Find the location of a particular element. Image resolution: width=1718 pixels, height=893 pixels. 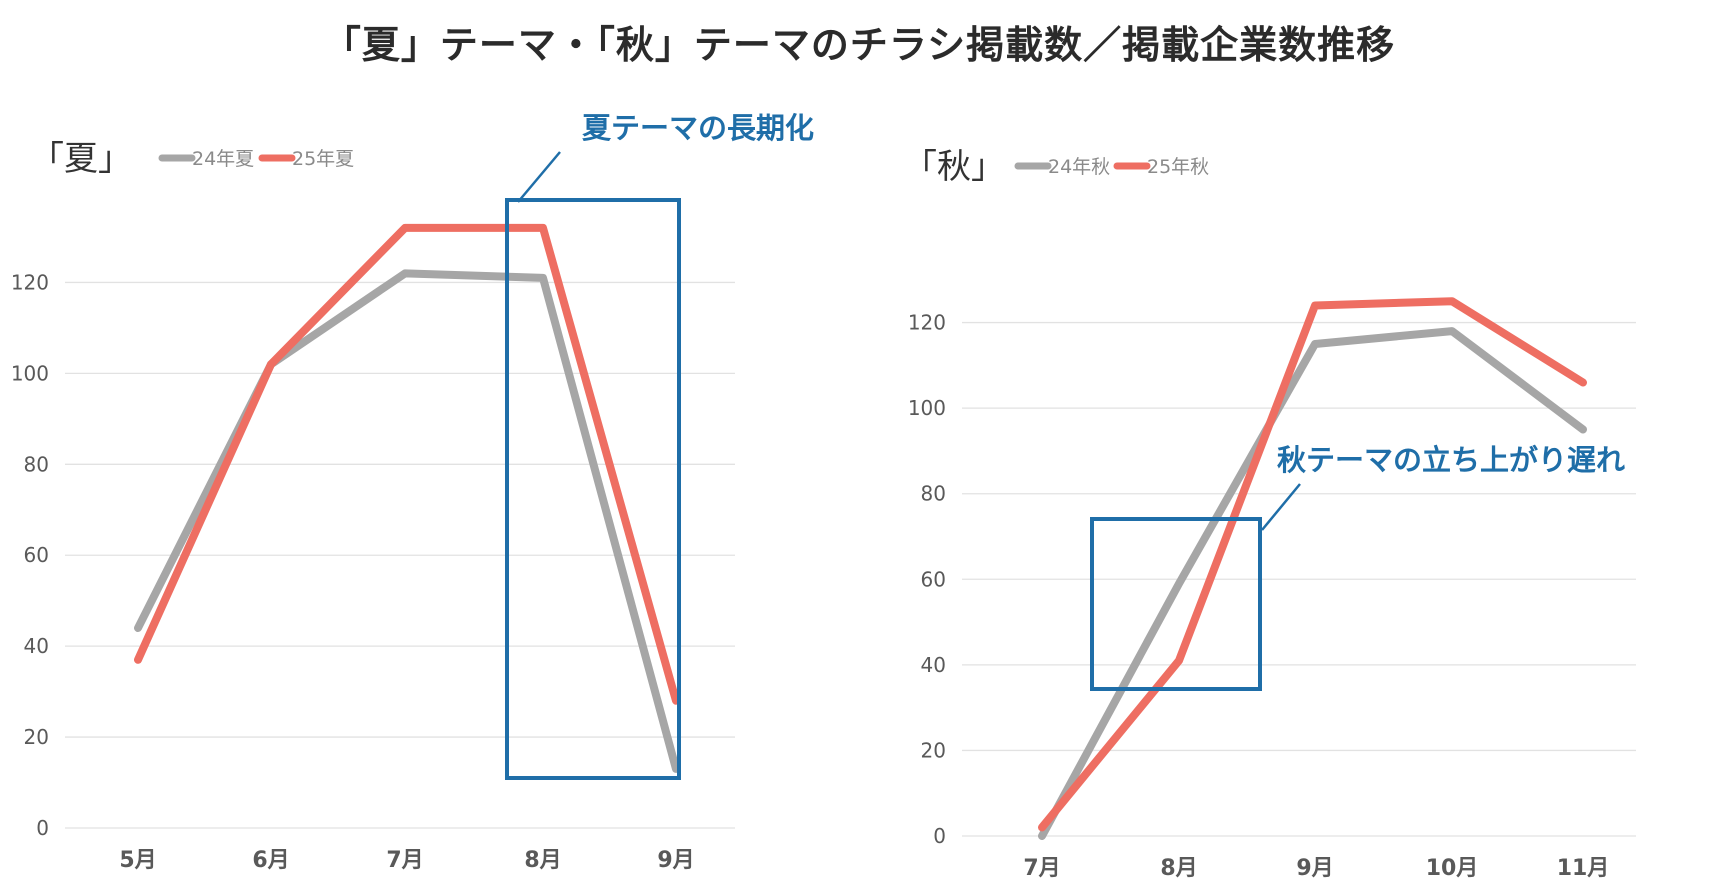

summer-y-tick-label: 0 is located at coordinates (42, 828).